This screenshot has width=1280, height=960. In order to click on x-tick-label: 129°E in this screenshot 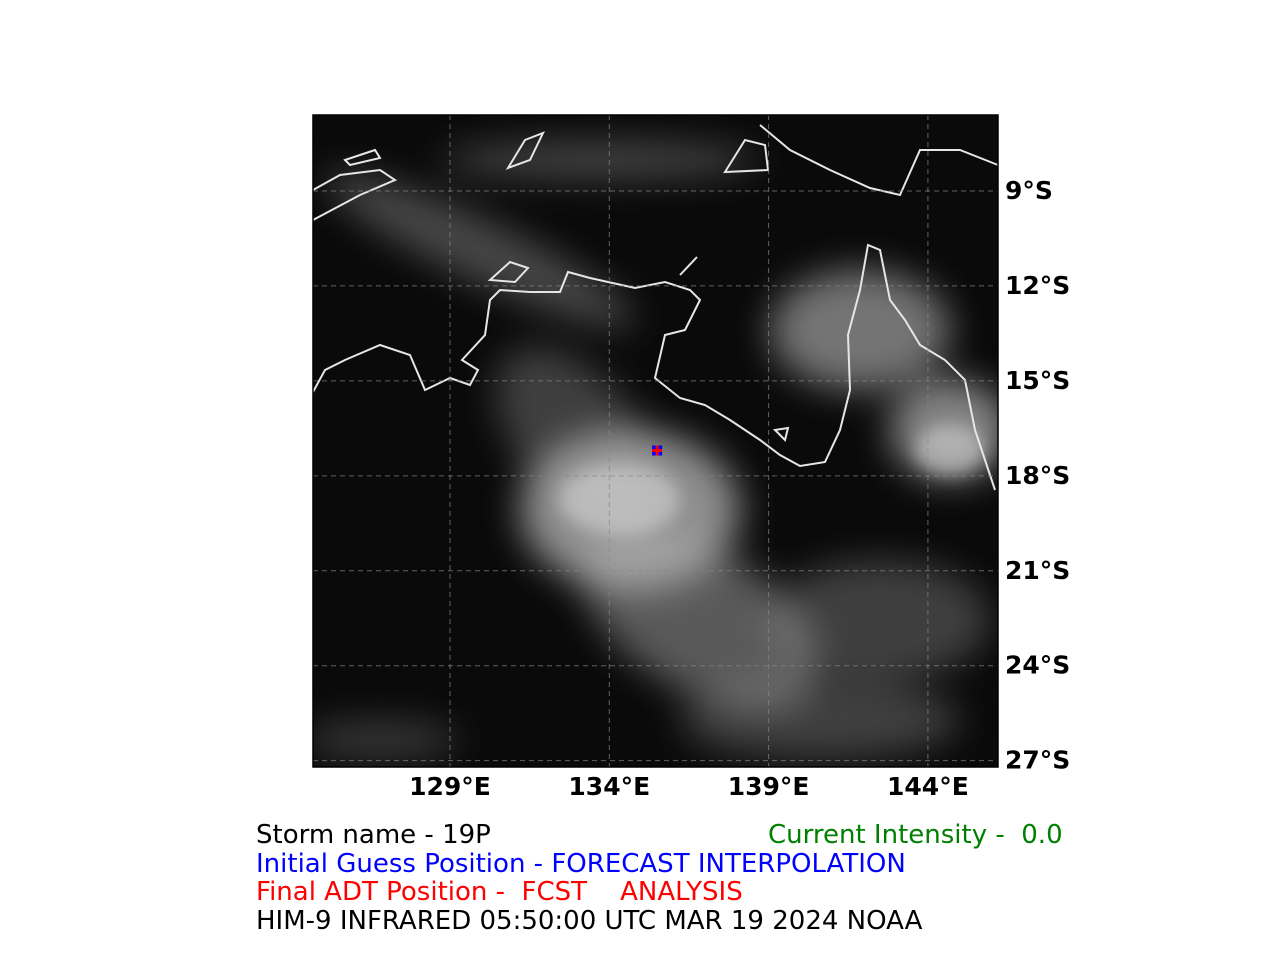, I will do `click(450, 786)`.